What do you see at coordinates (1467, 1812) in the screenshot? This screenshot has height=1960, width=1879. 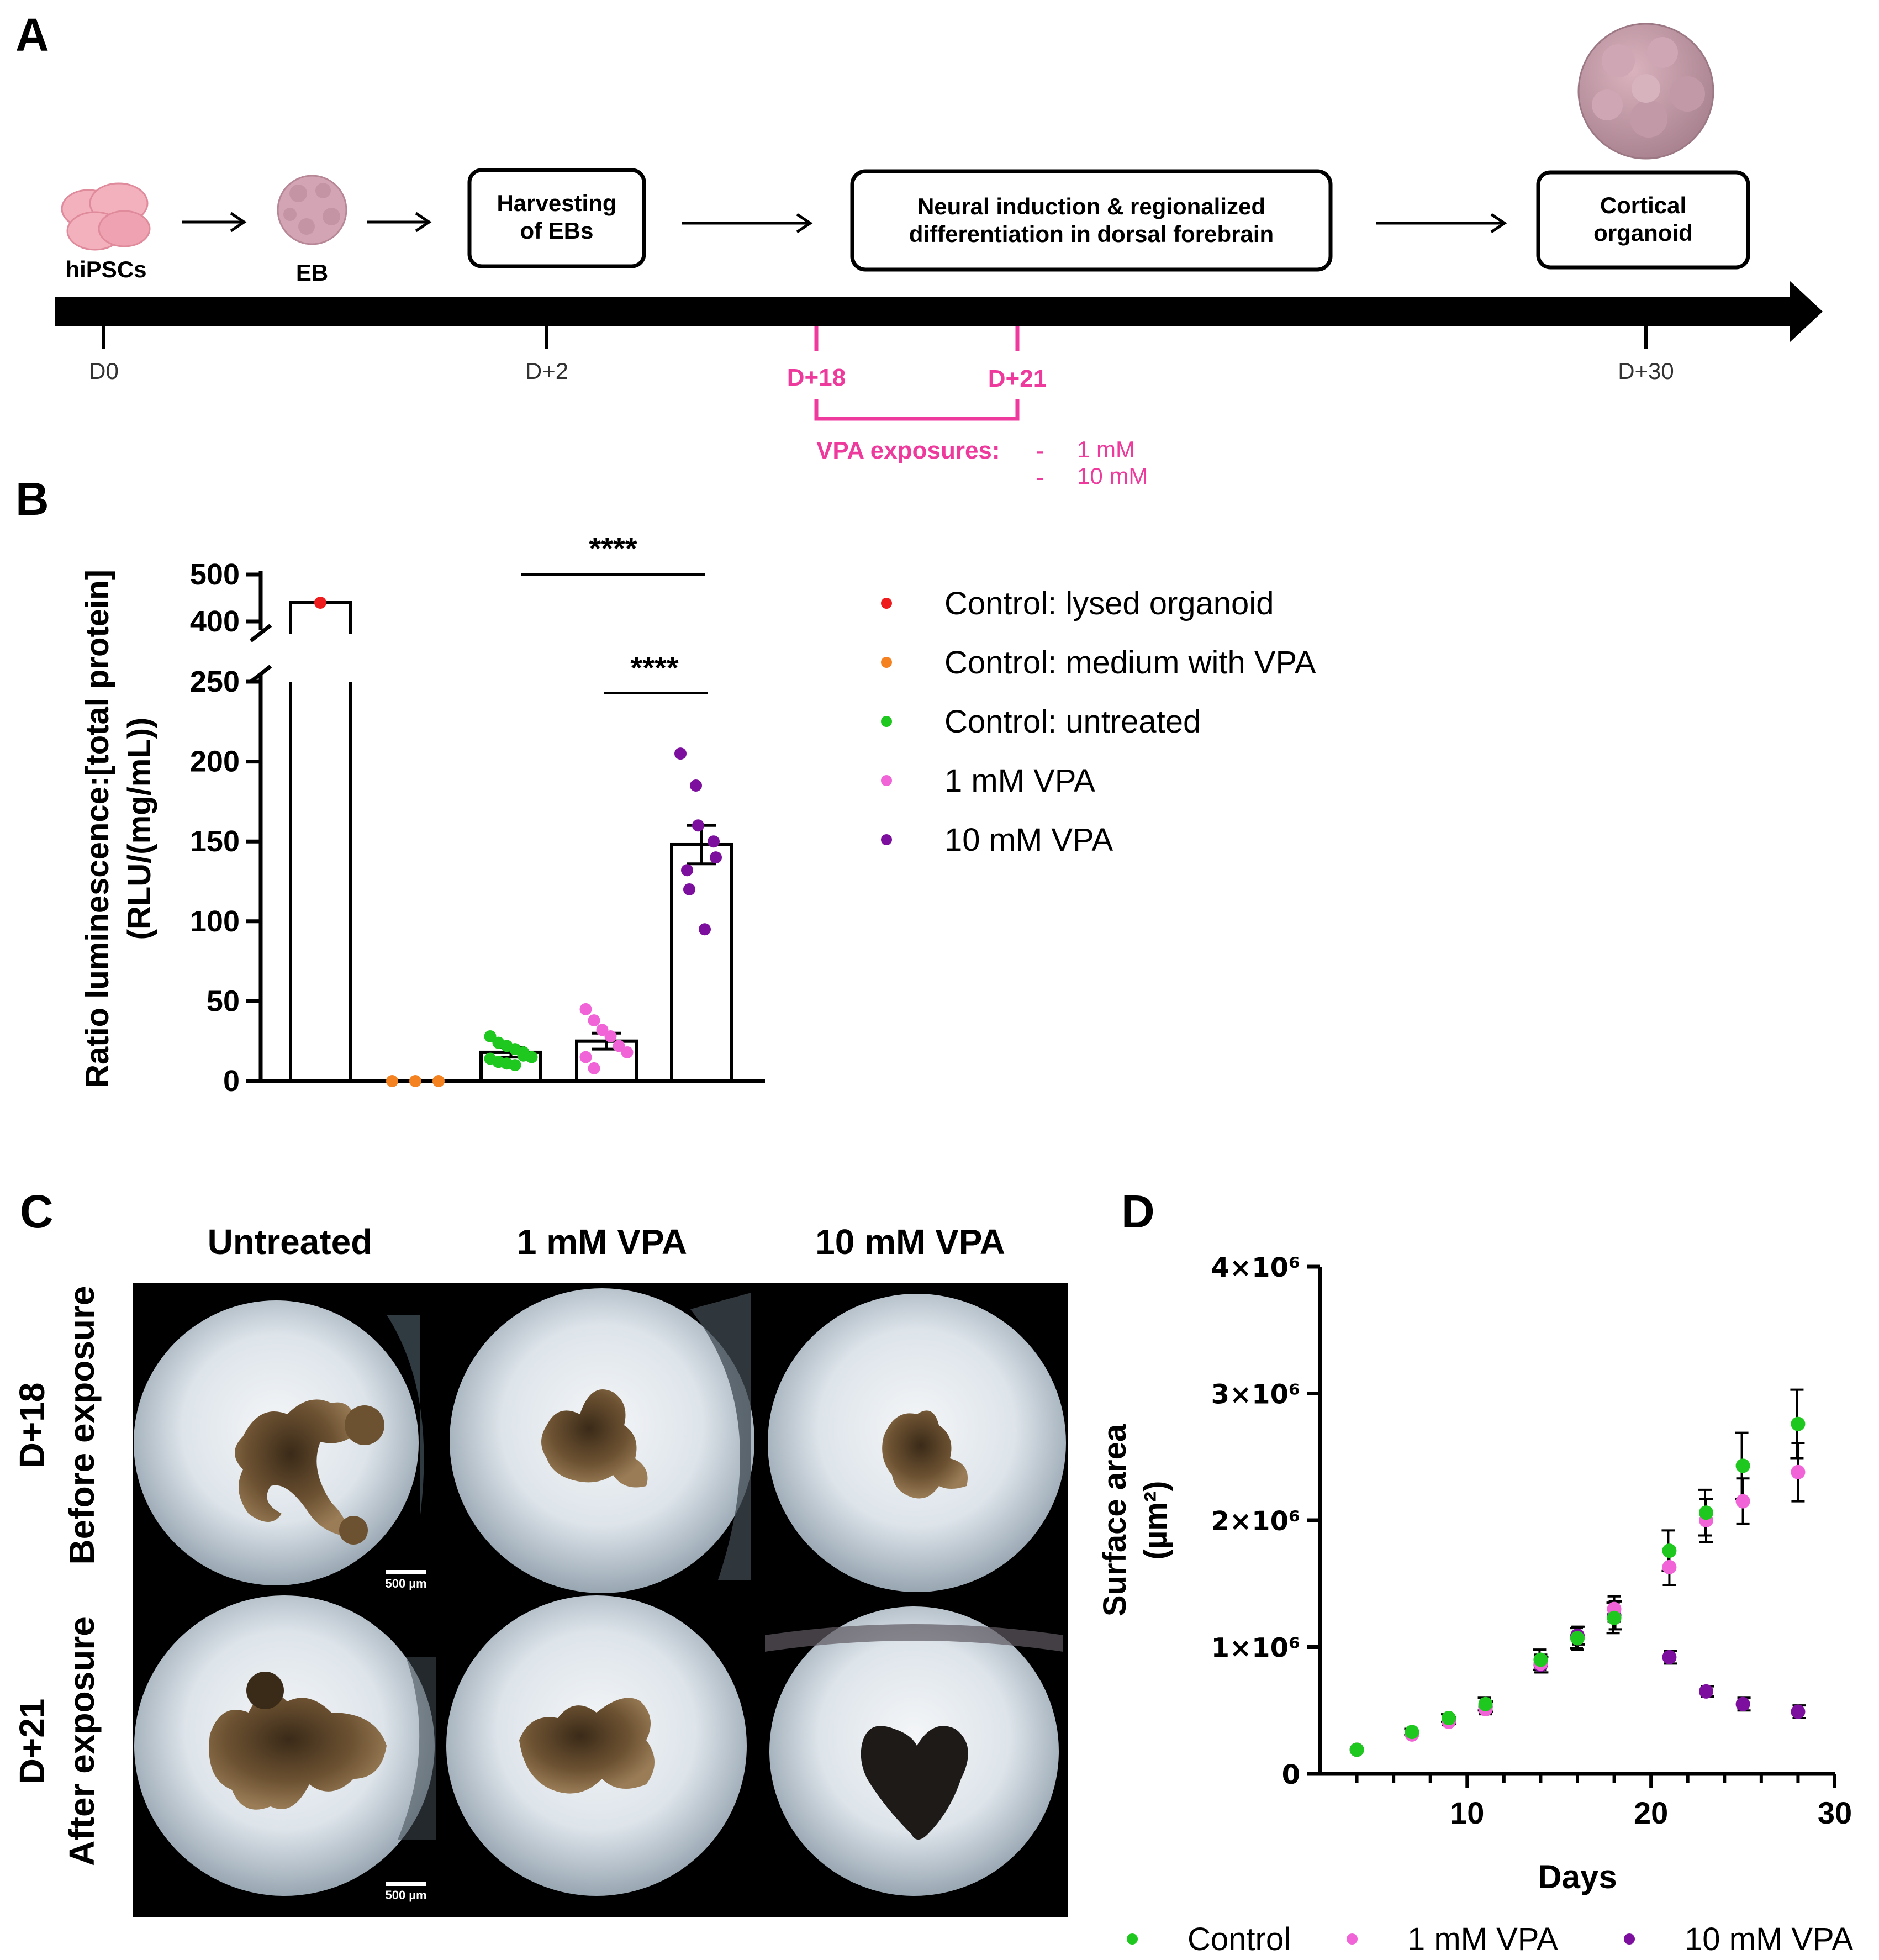 I see `x-tick-label: 10` at bounding box center [1467, 1812].